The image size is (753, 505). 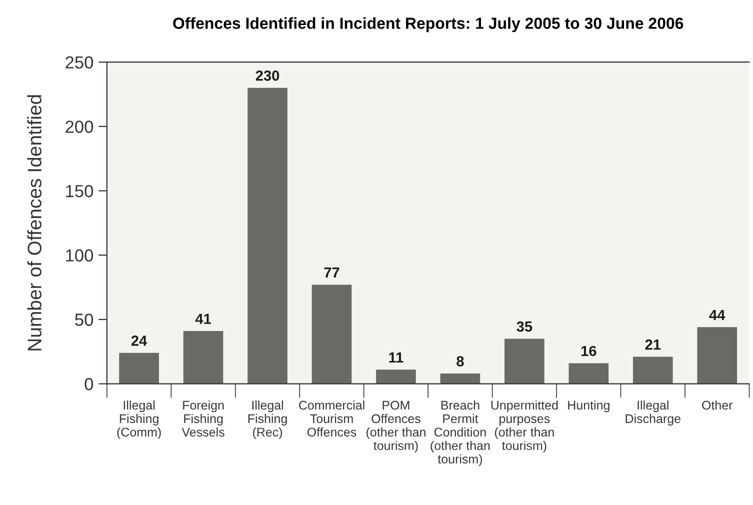 What do you see at coordinates (460, 361) in the screenshot?
I see `data-label: 8` at bounding box center [460, 361].